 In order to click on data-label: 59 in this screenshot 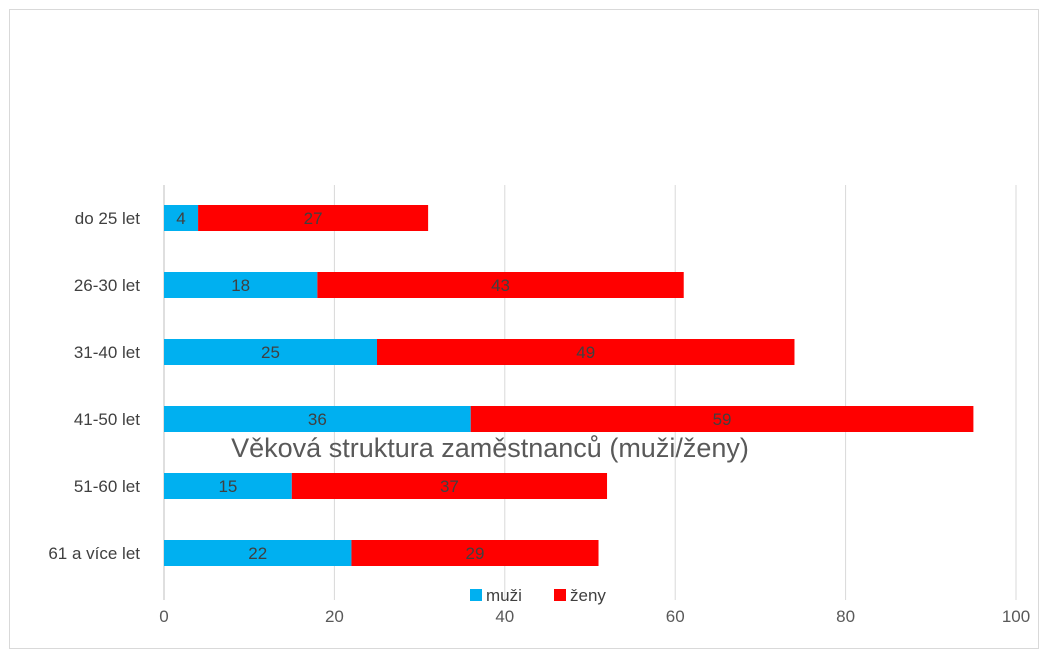, I will do `click(722, 419)`.